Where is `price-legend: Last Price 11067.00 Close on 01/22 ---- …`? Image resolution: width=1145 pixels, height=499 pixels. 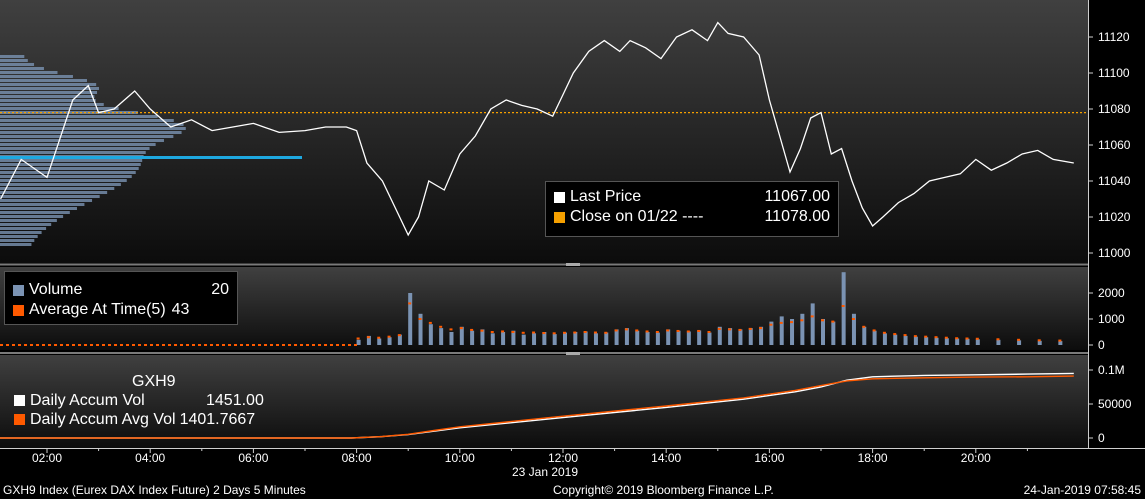
price-legend: Last Price 11067.00 Close on 01/22 ---- … is located at coordinates (692, 209).